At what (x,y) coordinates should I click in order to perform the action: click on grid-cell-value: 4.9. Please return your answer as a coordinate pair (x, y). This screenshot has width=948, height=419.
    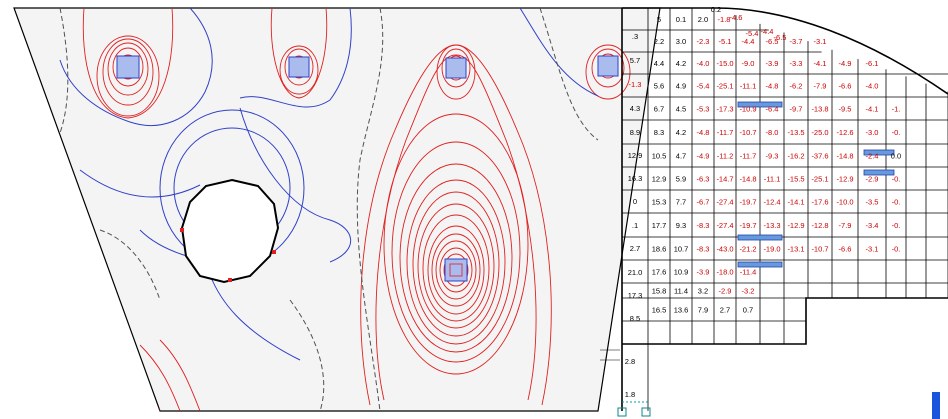
    Looking at the image, I should click on (681, 86).